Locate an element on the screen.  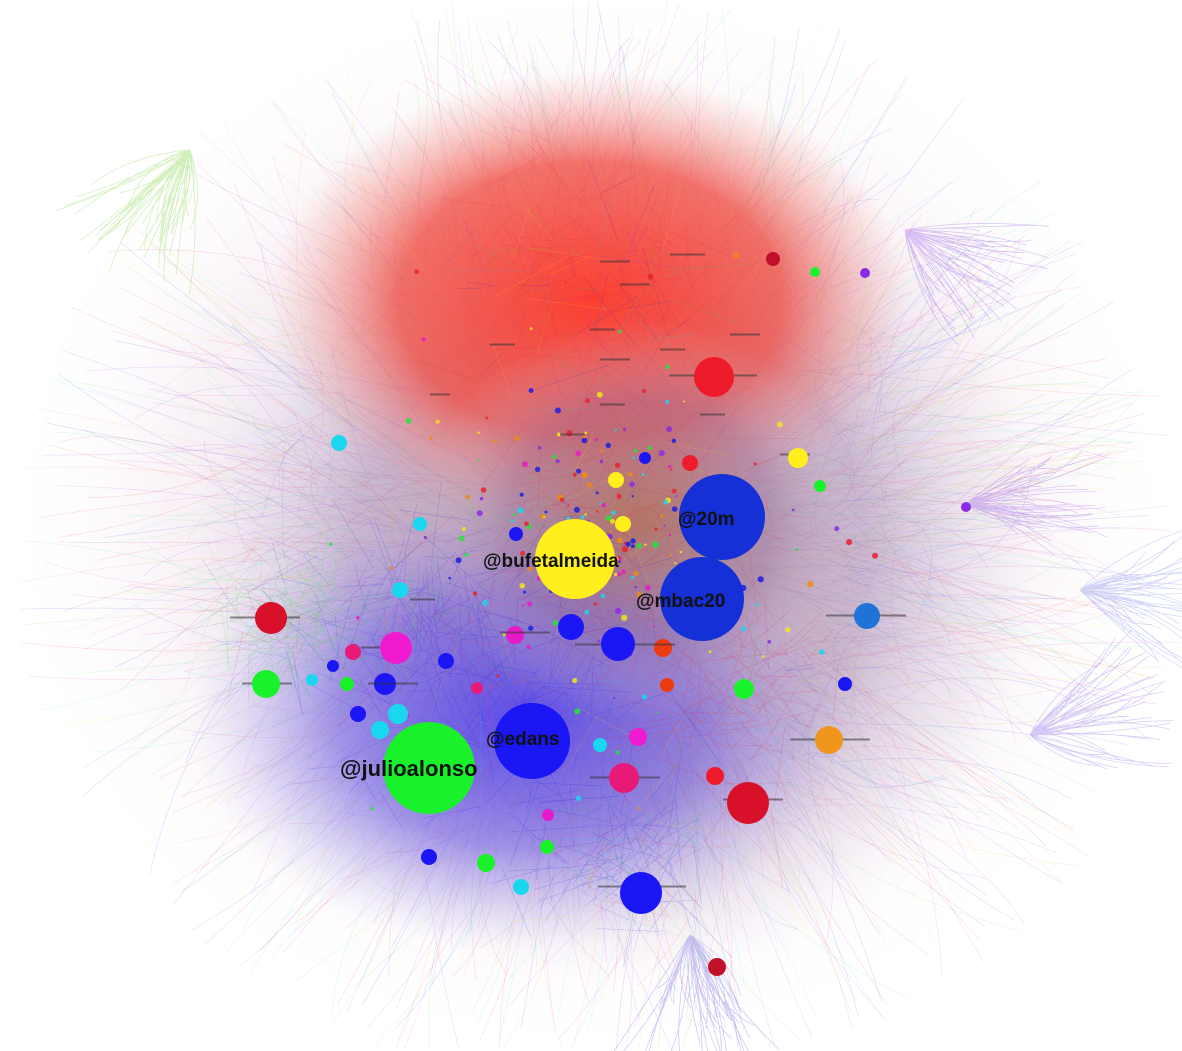
node-blue-mid is located at coordinates (618, 644).